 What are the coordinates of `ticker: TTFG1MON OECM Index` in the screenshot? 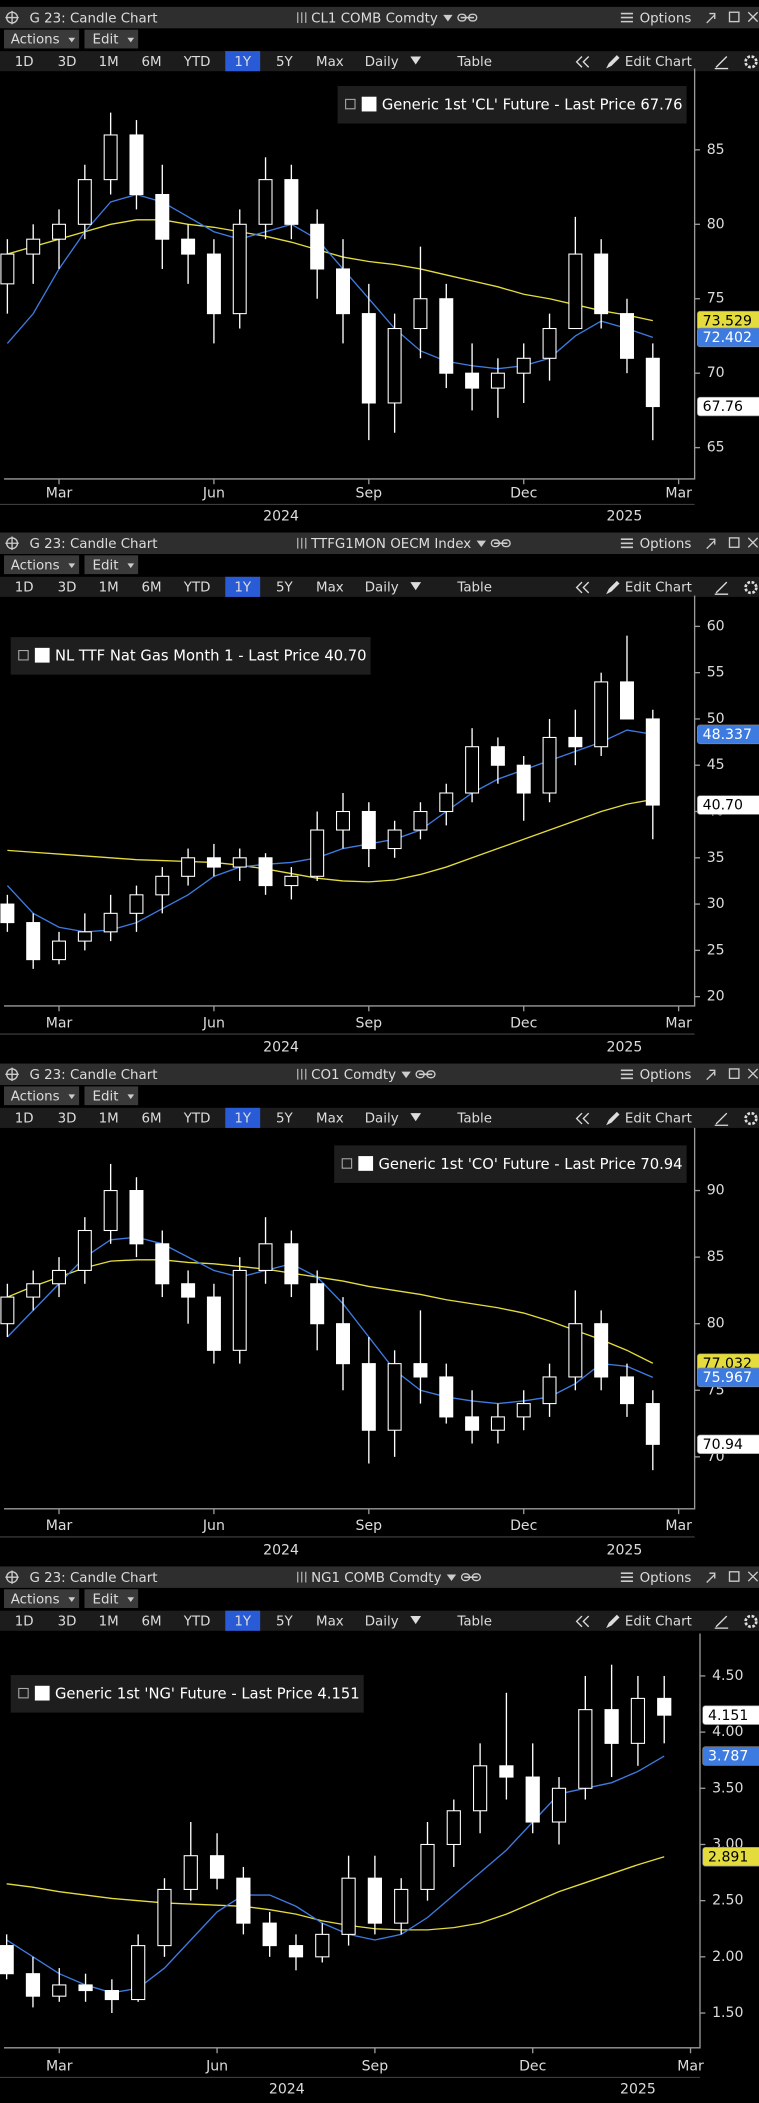 It's located at (390, 544).